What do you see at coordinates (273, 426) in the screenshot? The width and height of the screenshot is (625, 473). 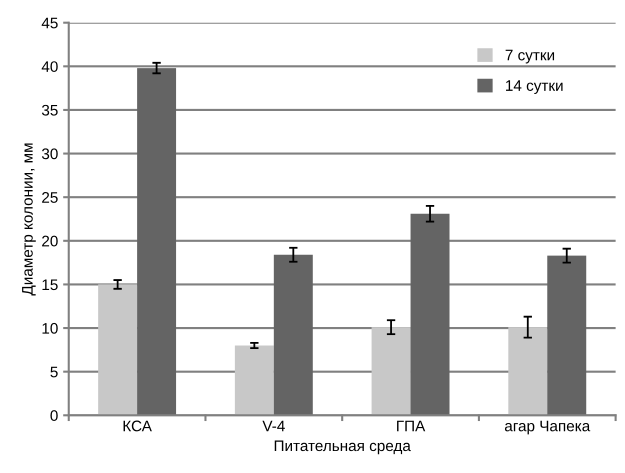 I see `x-tick-label: V-4` at bounding box center [273, 426].